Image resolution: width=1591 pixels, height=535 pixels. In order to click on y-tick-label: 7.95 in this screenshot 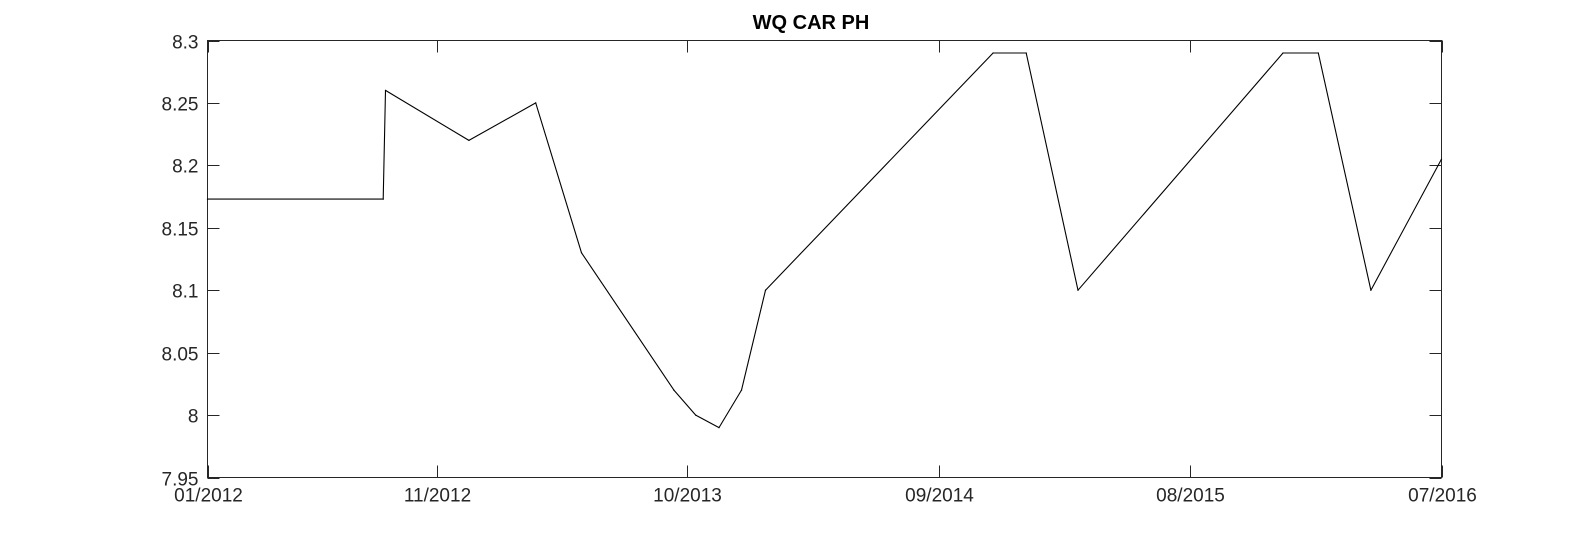, I will do `click(180, 480)`.